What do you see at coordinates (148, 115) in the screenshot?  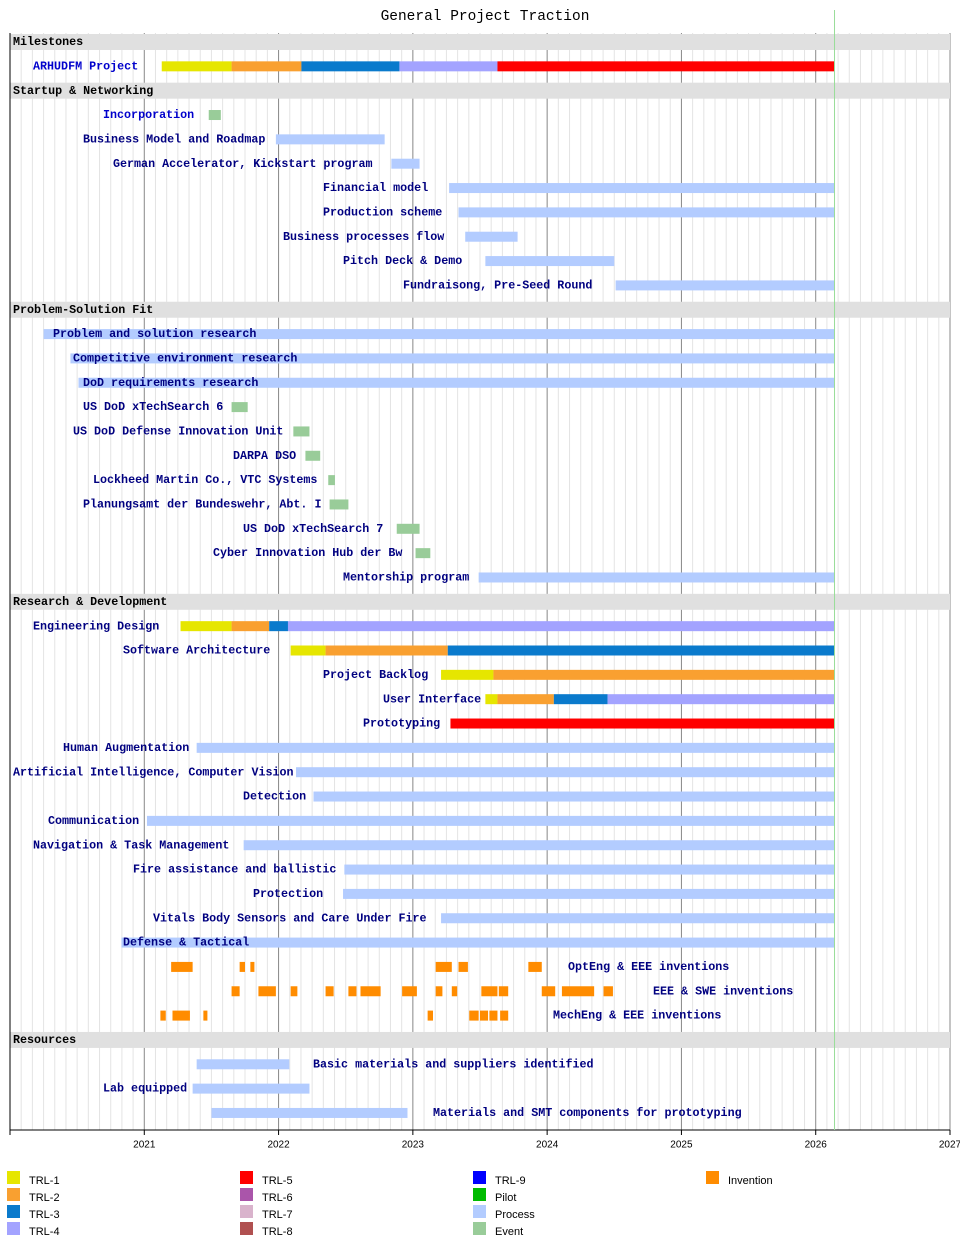 I see `task-label: Incorporation` at bounding box center [148, 115].